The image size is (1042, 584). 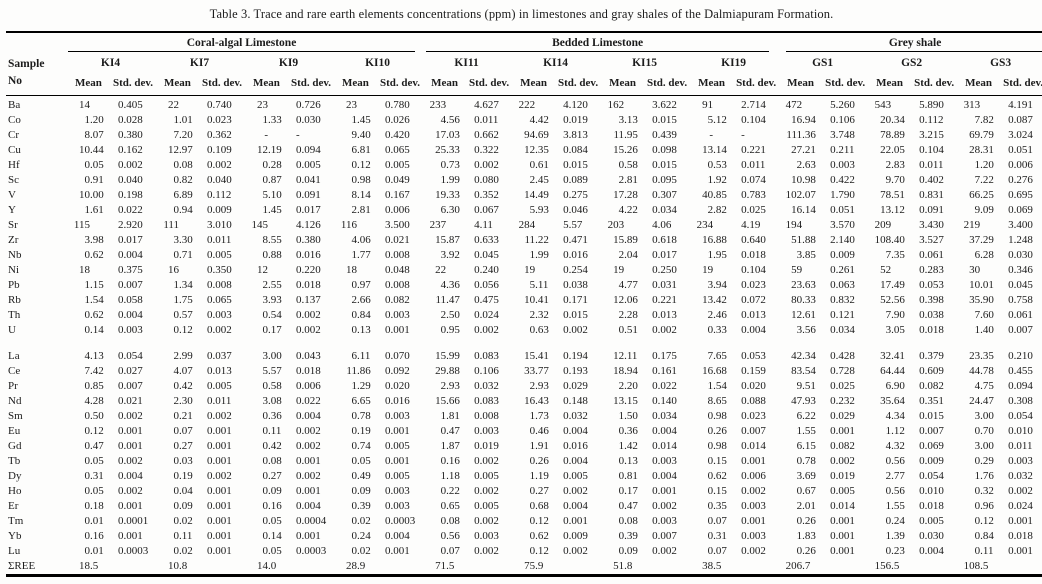 I want to click on std-dev-value-cell, so click(x=578, y=567).